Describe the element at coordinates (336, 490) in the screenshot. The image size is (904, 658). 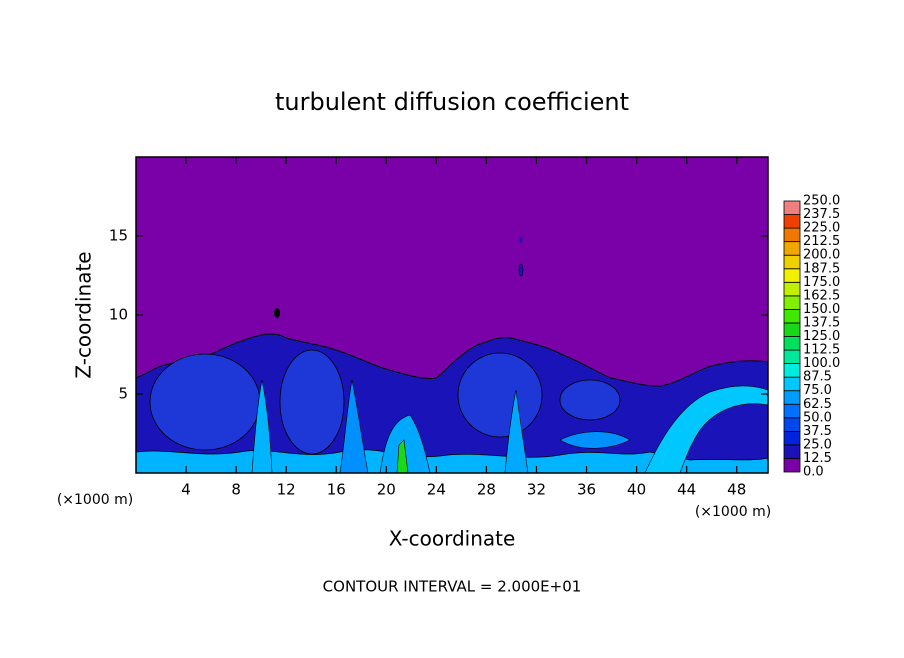
I see `x-tick-label: 16` at that location.